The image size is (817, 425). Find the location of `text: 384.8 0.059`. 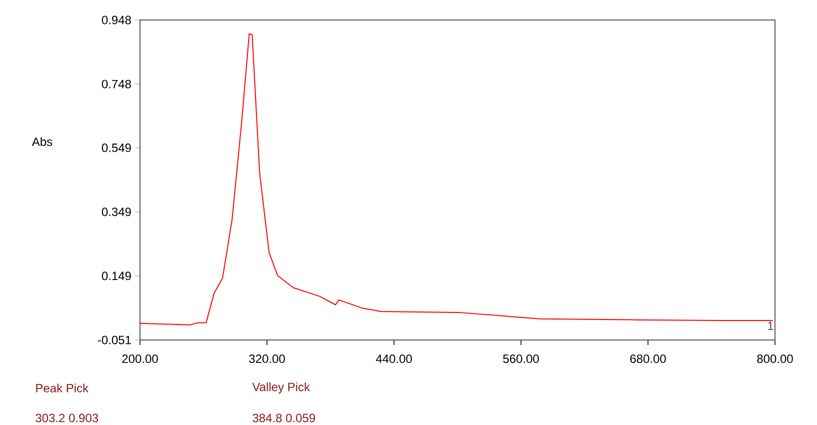

text: 384.8 0.059 is located at coordinates (284, 418).